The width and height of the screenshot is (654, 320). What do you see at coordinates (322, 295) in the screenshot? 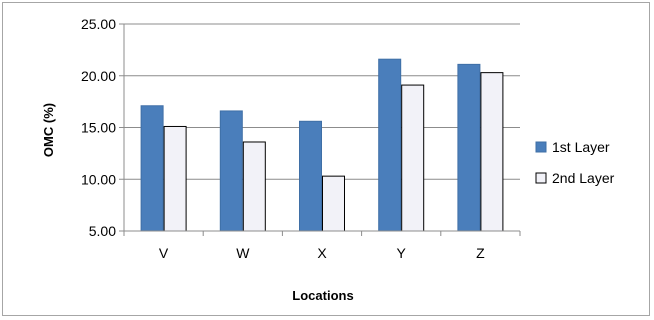
I see `x-axis-title: Locations` at bounding box center [322, 295].